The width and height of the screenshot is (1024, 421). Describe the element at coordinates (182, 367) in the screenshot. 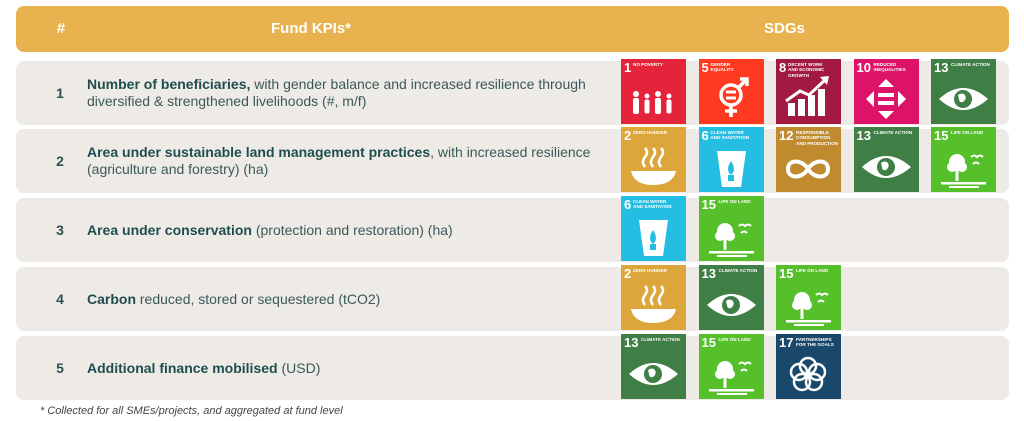

I see `kpi-title: Additional finance mobilised` at that location.